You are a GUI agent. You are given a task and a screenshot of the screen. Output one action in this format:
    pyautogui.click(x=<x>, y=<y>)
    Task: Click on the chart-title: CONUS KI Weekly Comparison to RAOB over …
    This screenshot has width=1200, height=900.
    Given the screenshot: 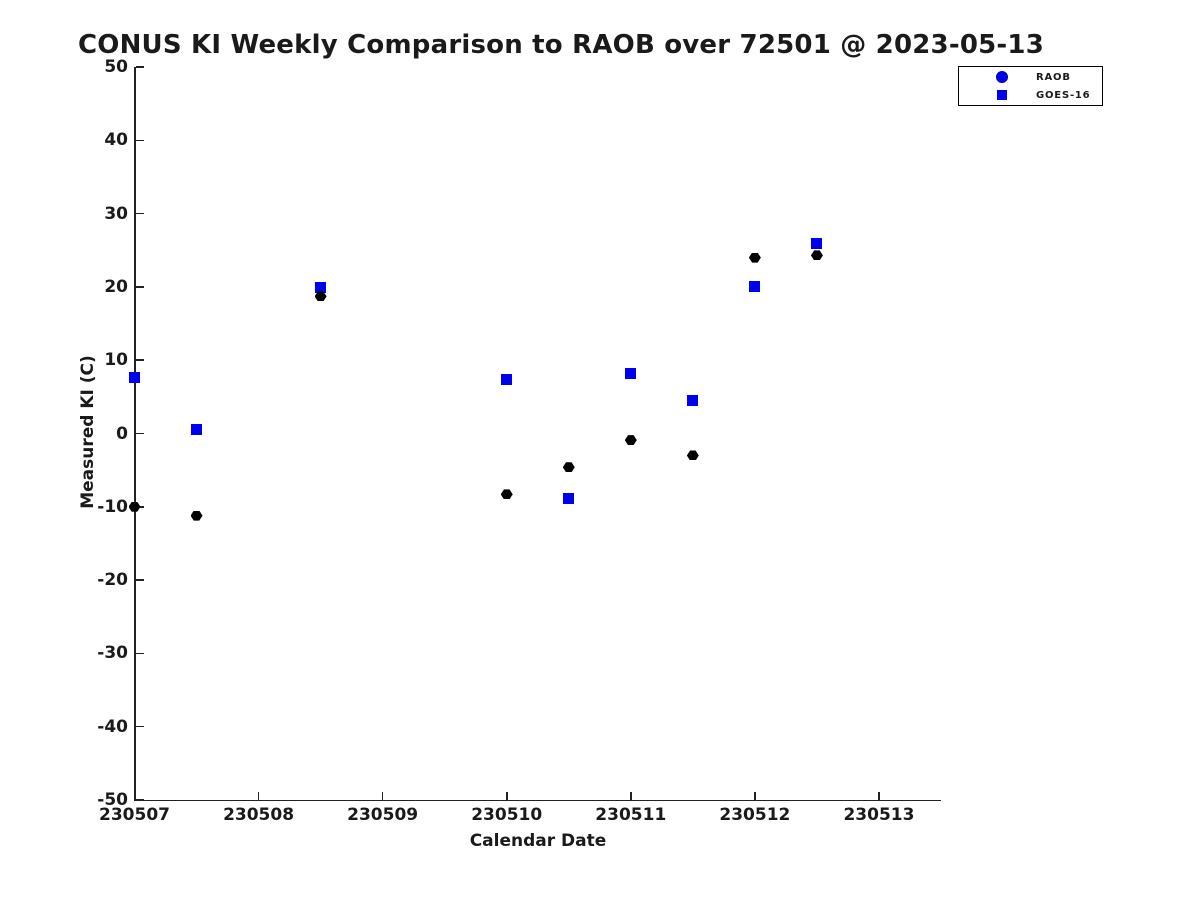 What is the action you would take?
    pyautogui.click(x=561, y=45)
    